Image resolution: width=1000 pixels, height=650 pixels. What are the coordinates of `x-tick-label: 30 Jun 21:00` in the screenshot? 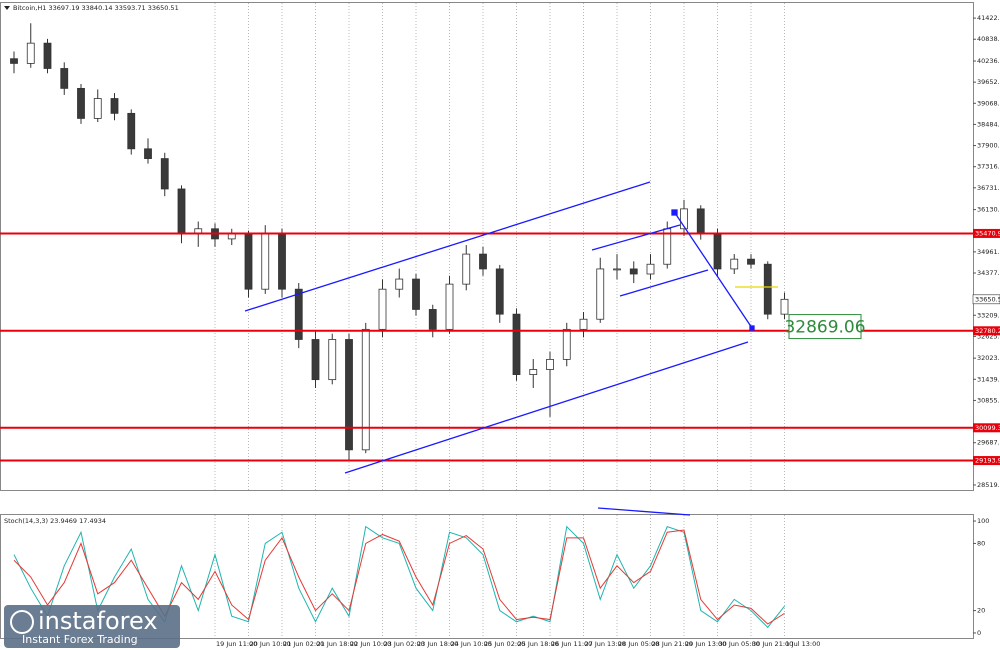 It's located at (772, 644).